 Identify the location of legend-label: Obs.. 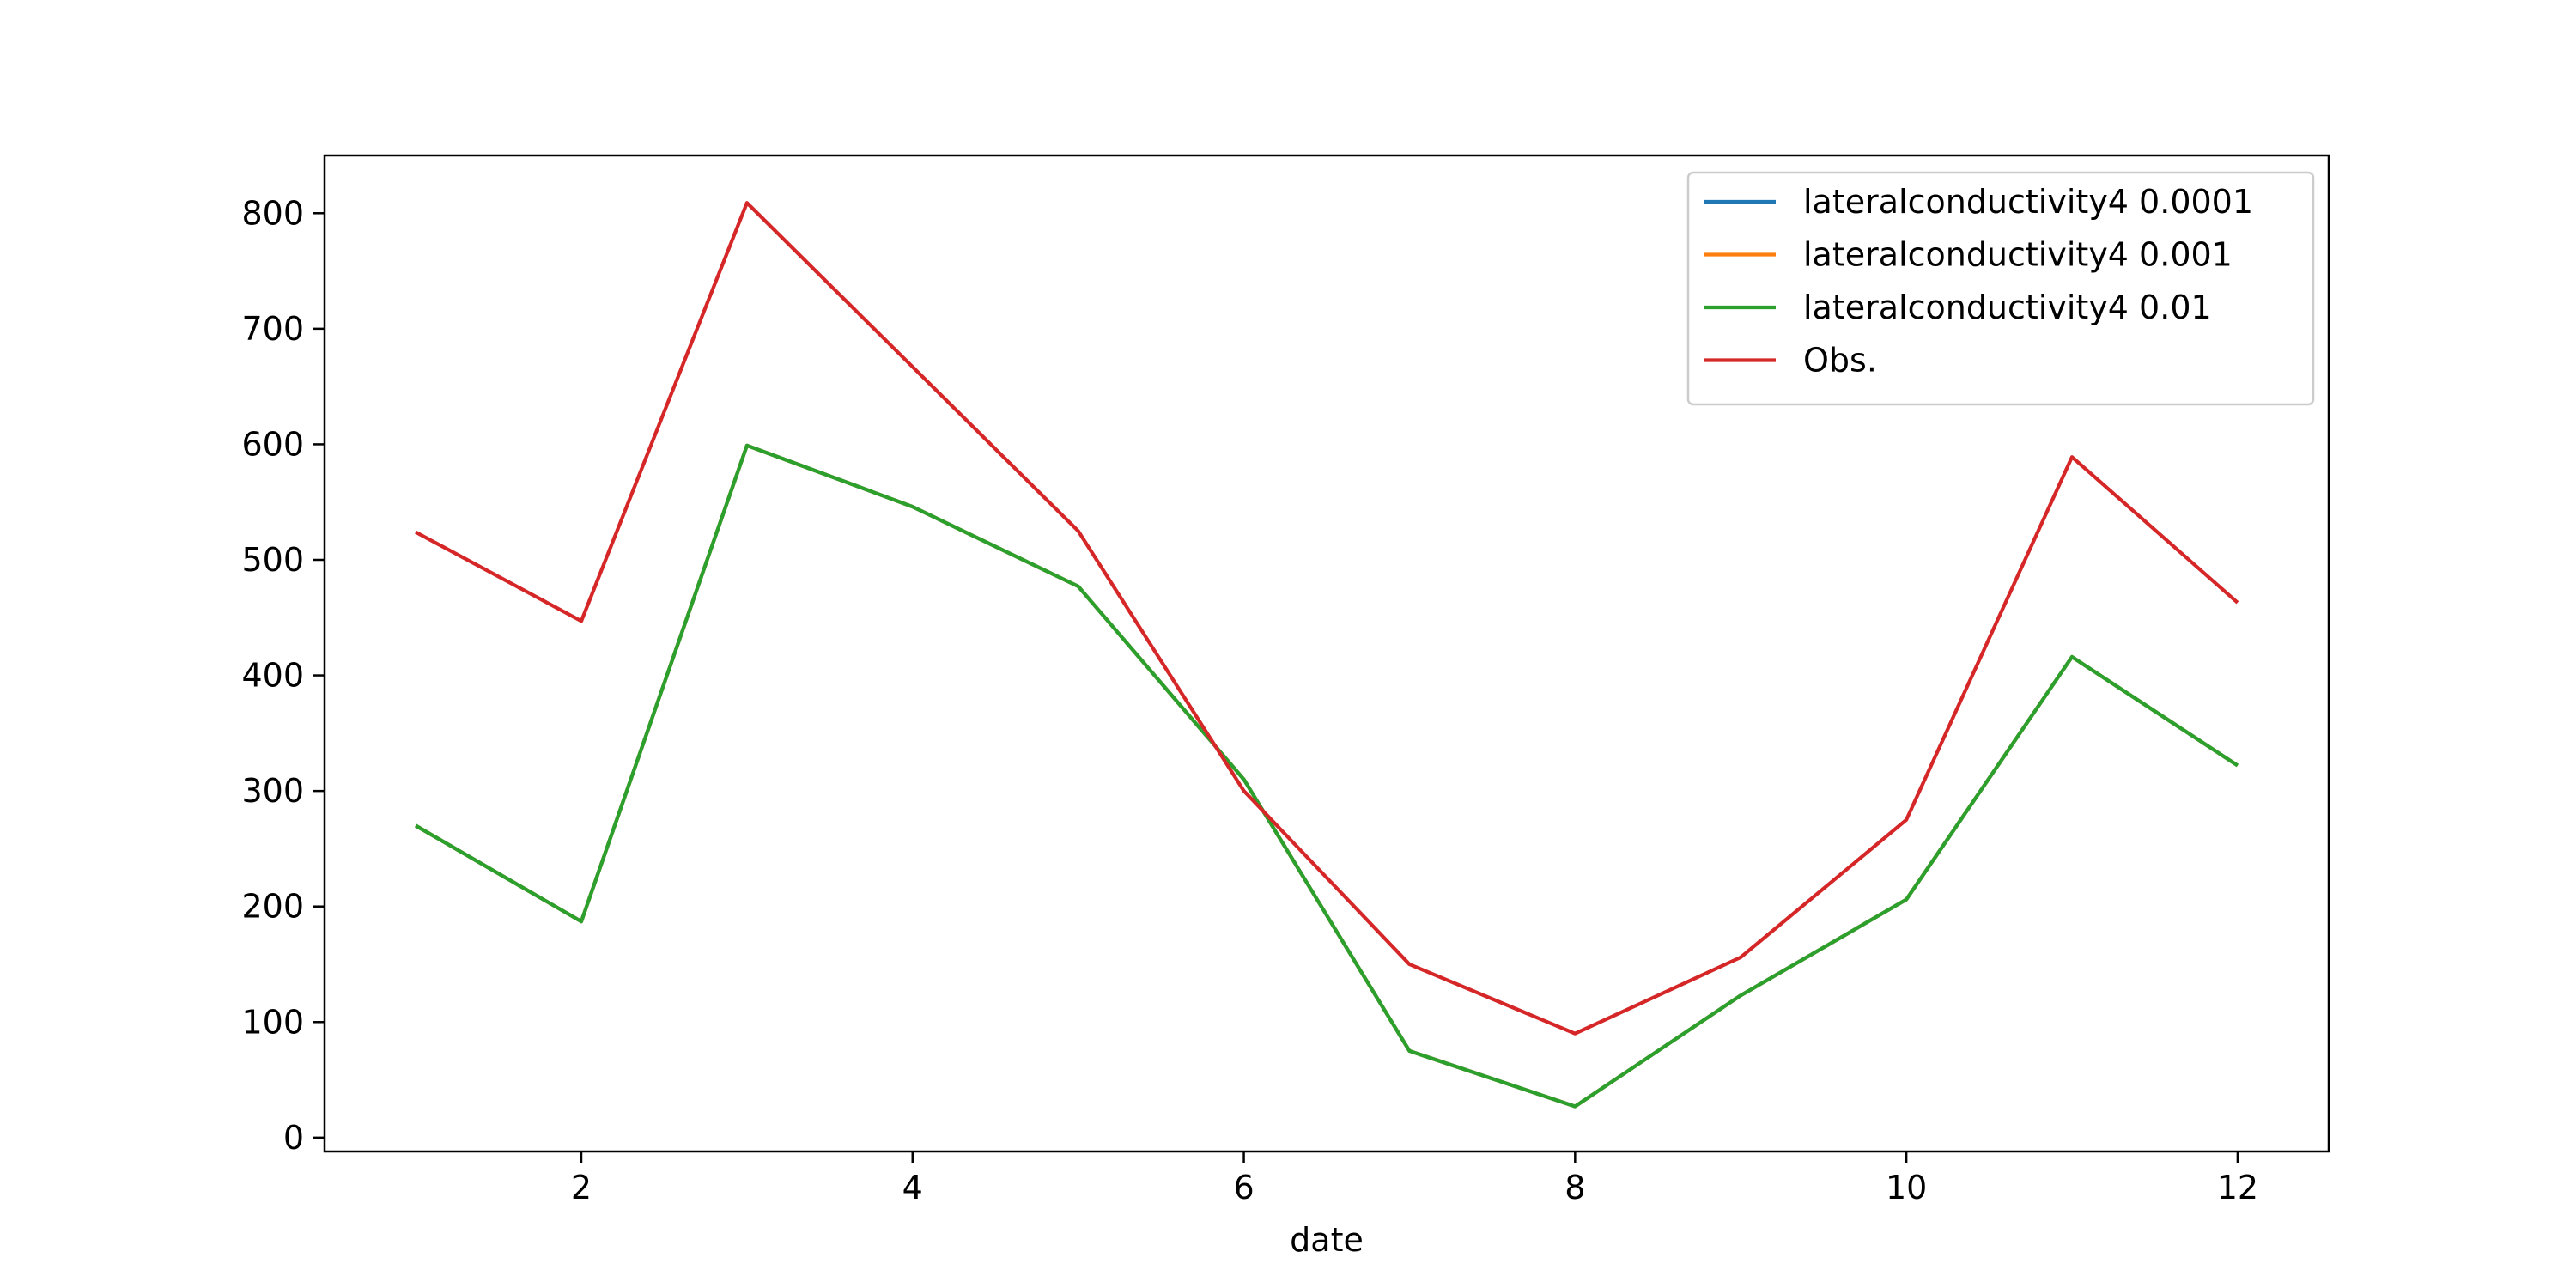
(1840, 361).